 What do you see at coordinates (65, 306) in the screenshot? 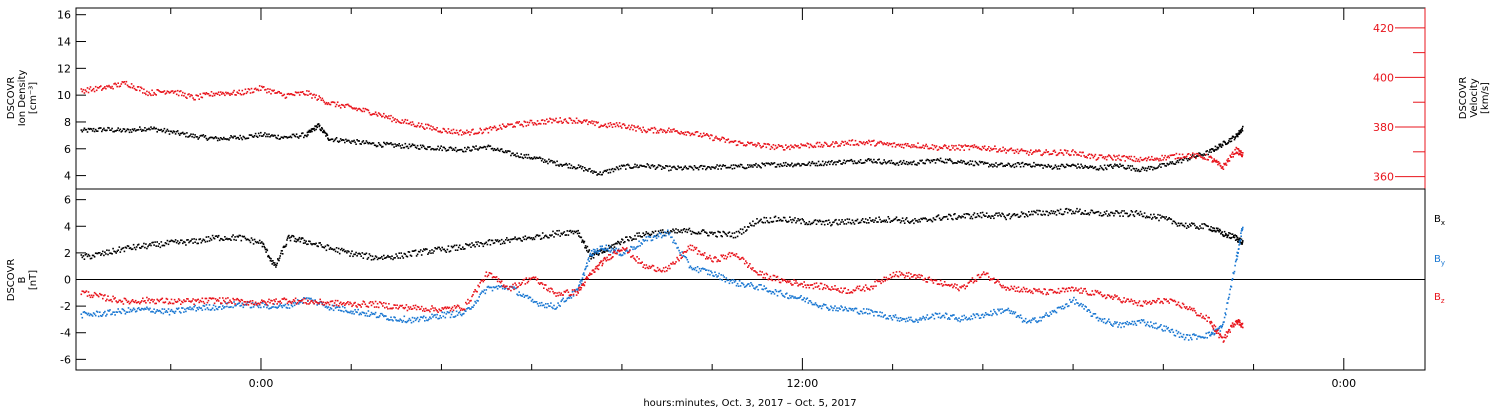
I see `field-axis-tick-label: -2` at bounding box center [65, 306].